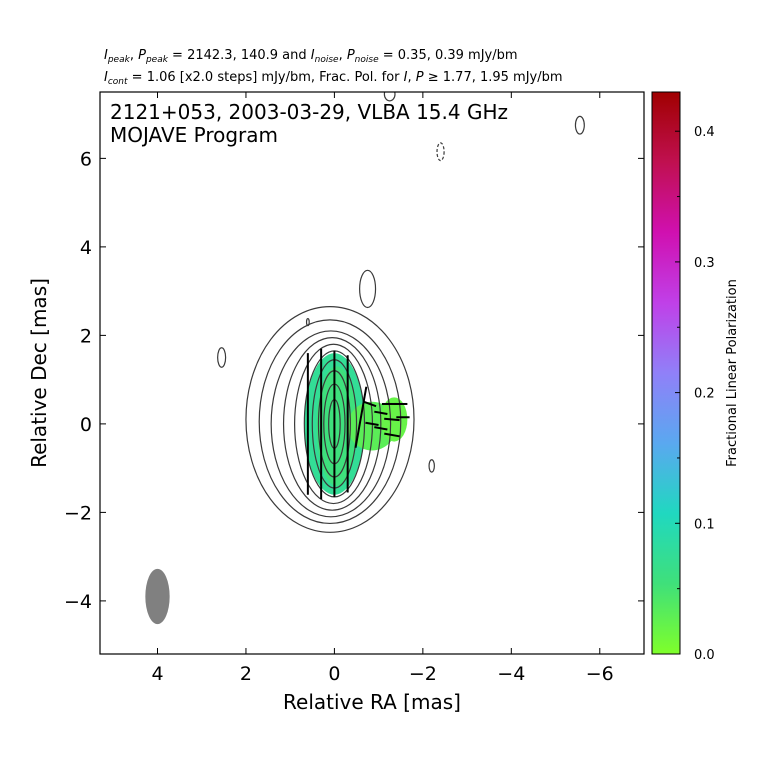 This screenshot has height=760, width=760. What do you see at coordinates (704, 524) in the screenshot?
I see `colorbar-tick-label: 0.1` at bounding box center [704, 524].